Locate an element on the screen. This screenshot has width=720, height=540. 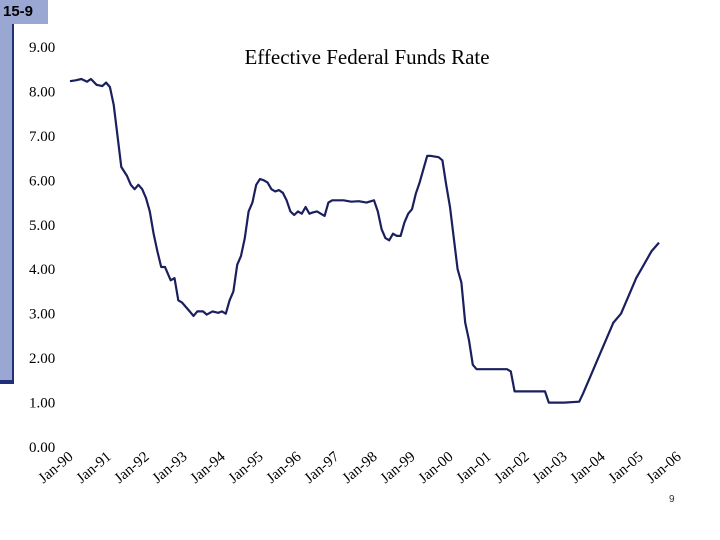
x-tick-label: Jan-06 is located at coordinates (664, 467).